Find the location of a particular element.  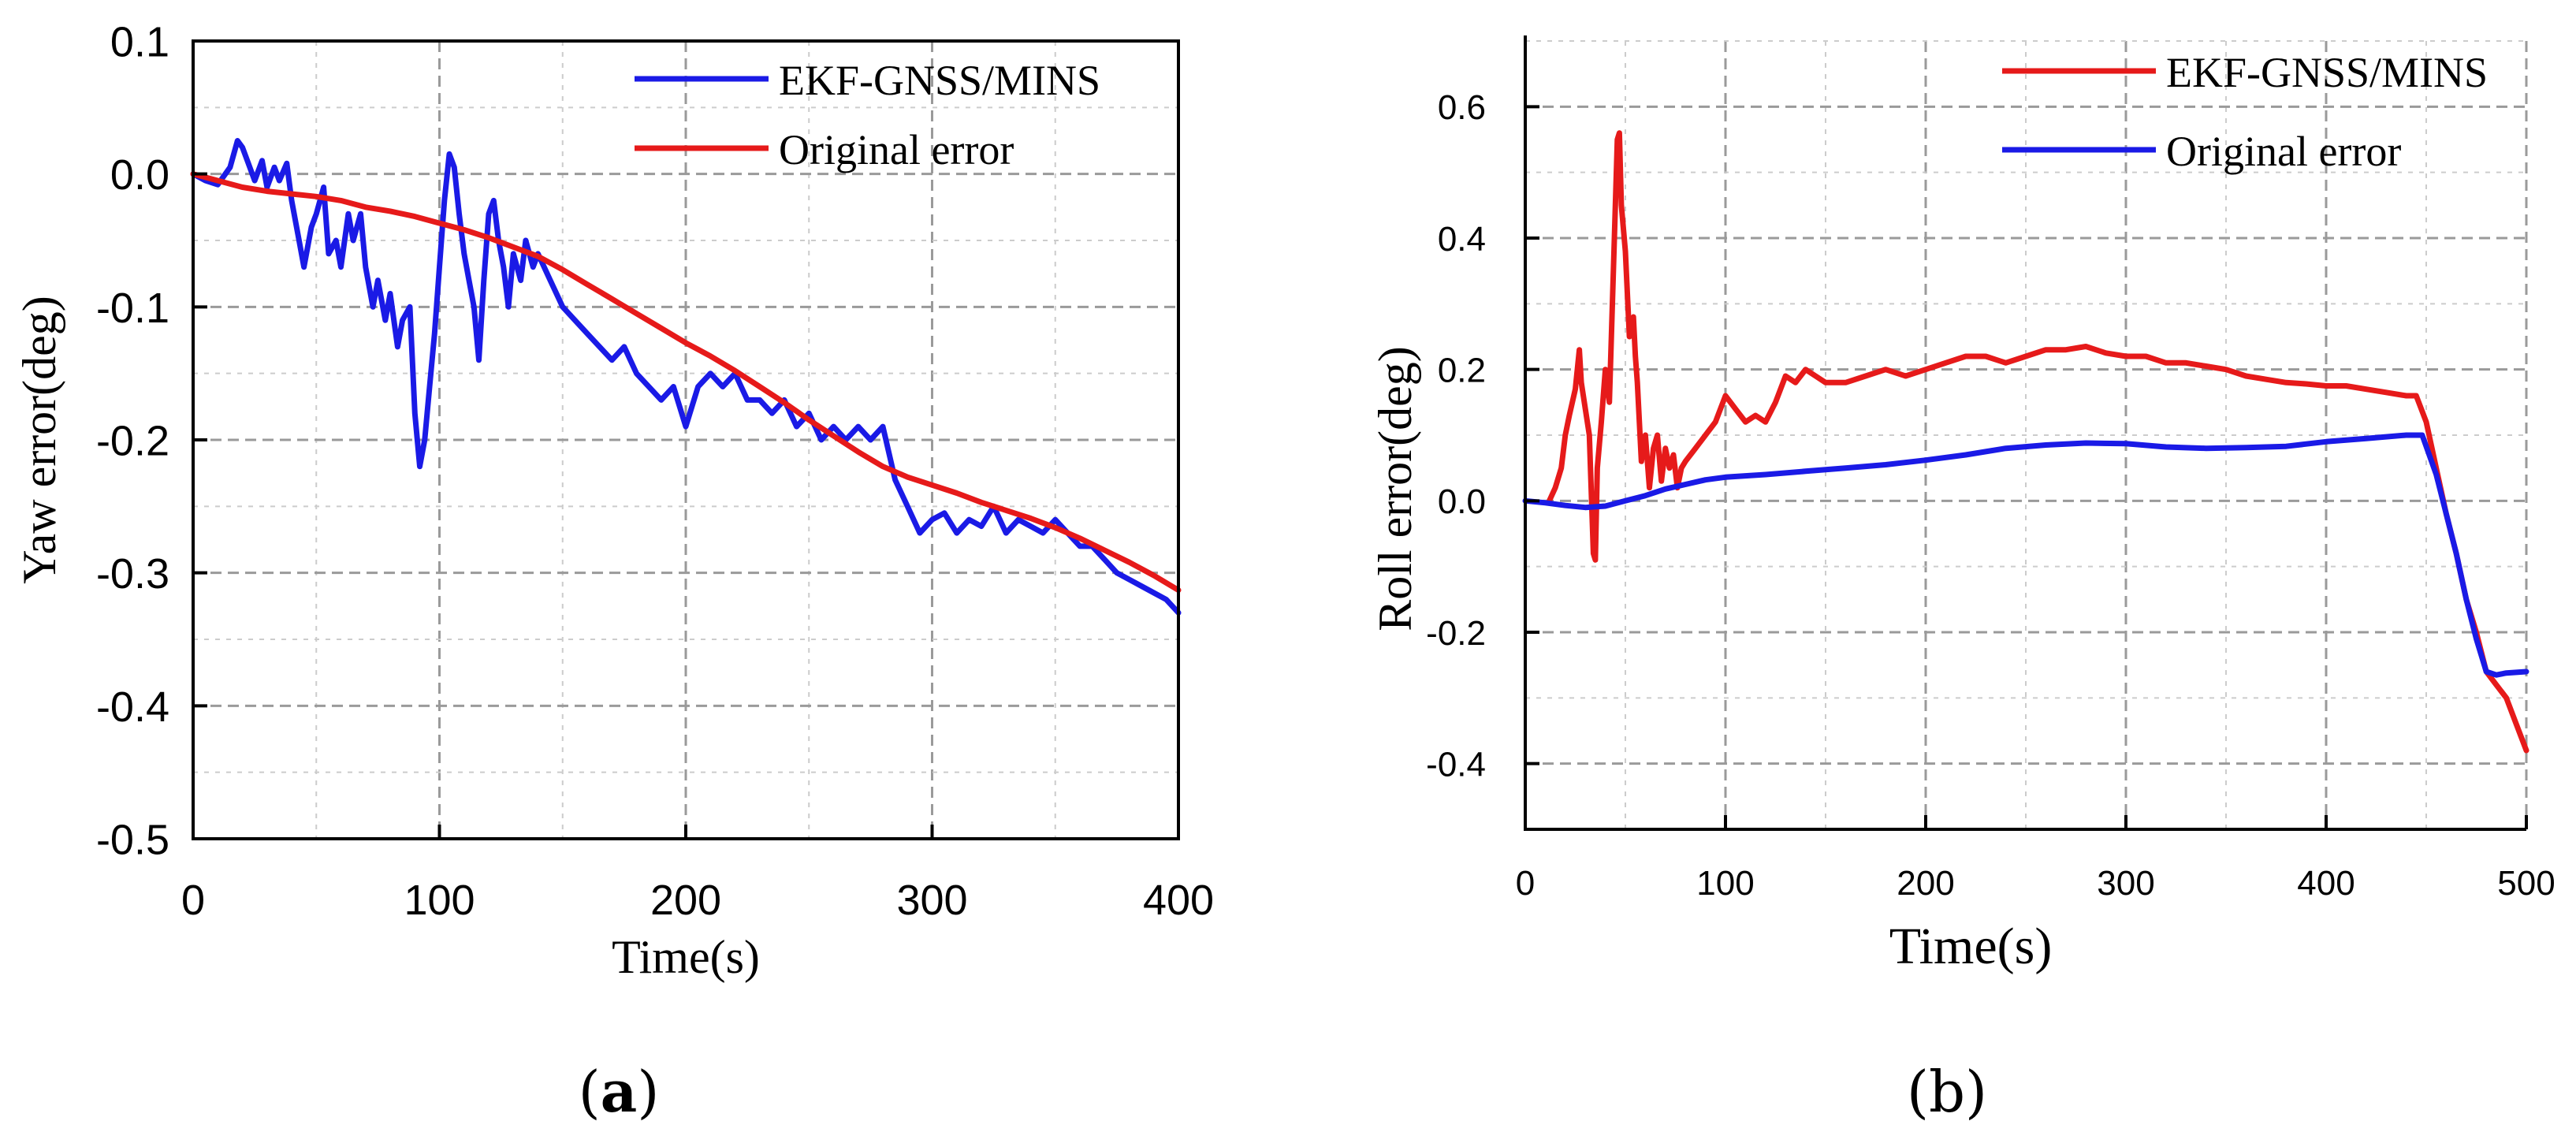

yaw-chart-caption: (a) is located at coordinates (619, 1091).